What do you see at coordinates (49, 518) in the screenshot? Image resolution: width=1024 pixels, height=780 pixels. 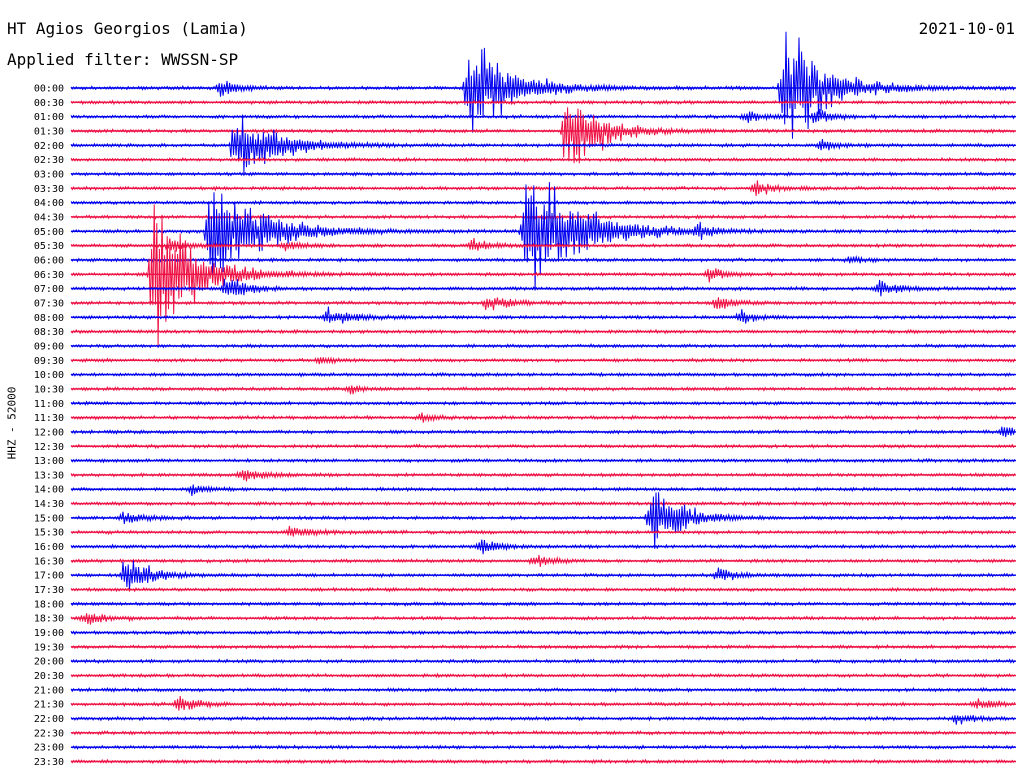 I see `row-time-label: 15:00` at bounding box center [49, 518].